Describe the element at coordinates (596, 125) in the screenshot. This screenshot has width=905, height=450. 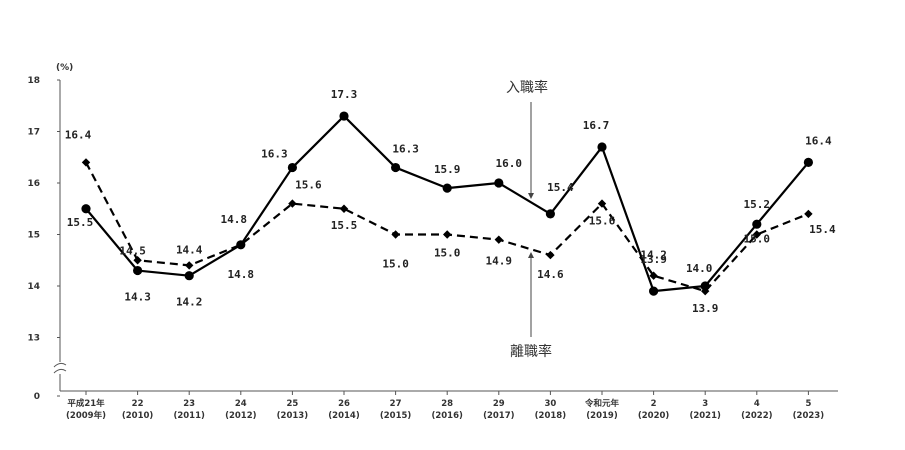
I see `data-label-nyushoku: 16.7` at that location.